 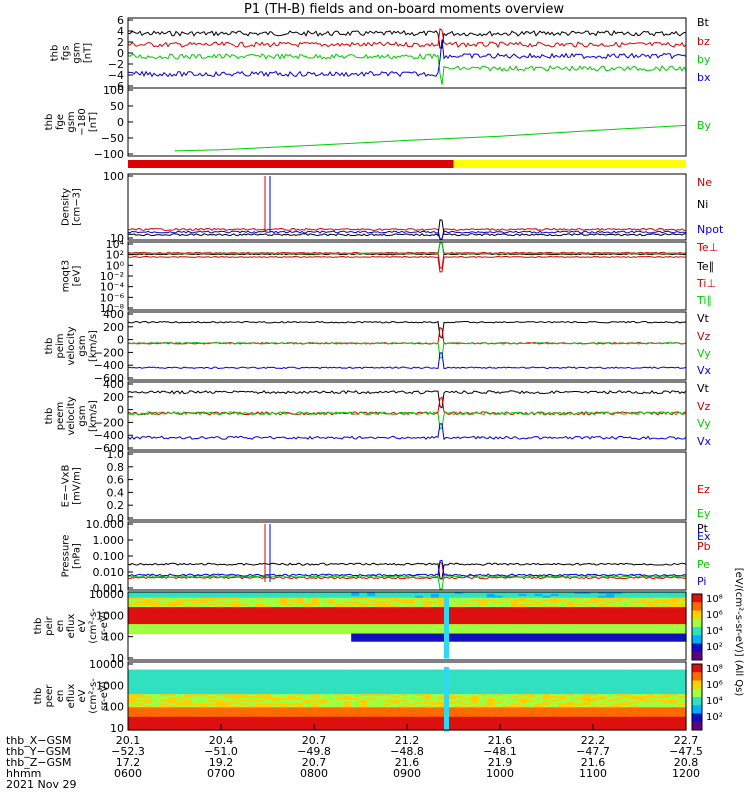 I want to click on y-tick-label: 0, so click(x=120, y=122).